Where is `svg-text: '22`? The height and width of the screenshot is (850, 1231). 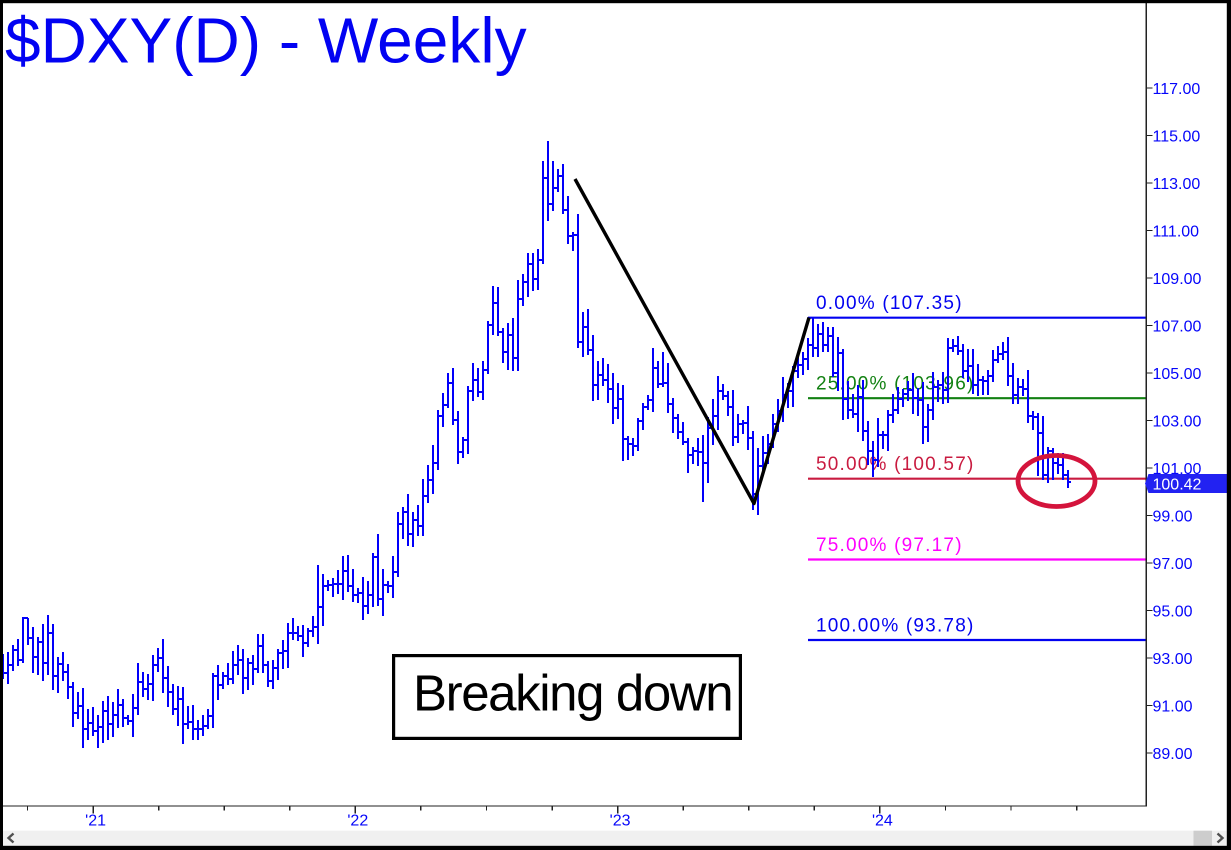 svg-text: '22 is located at coordinates (357, 821).